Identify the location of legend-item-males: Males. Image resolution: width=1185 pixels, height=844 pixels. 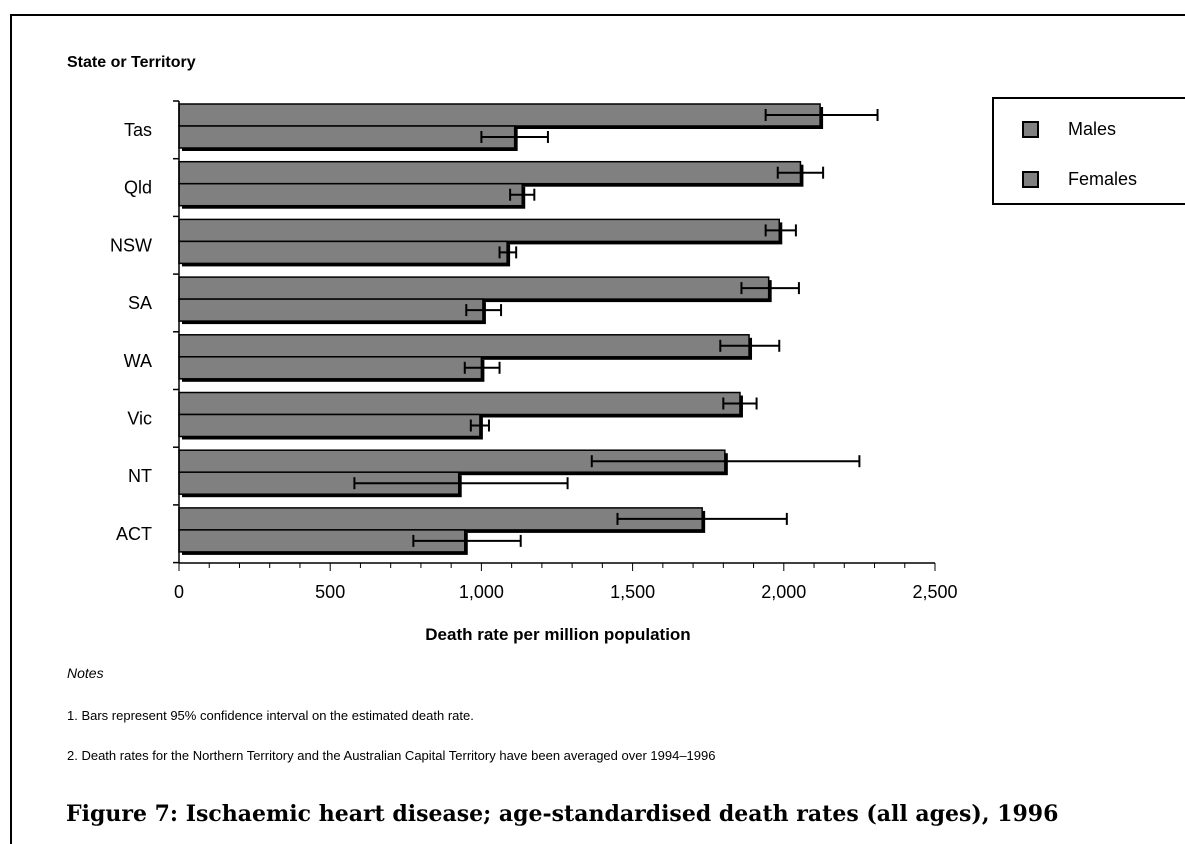
(1069, 129).